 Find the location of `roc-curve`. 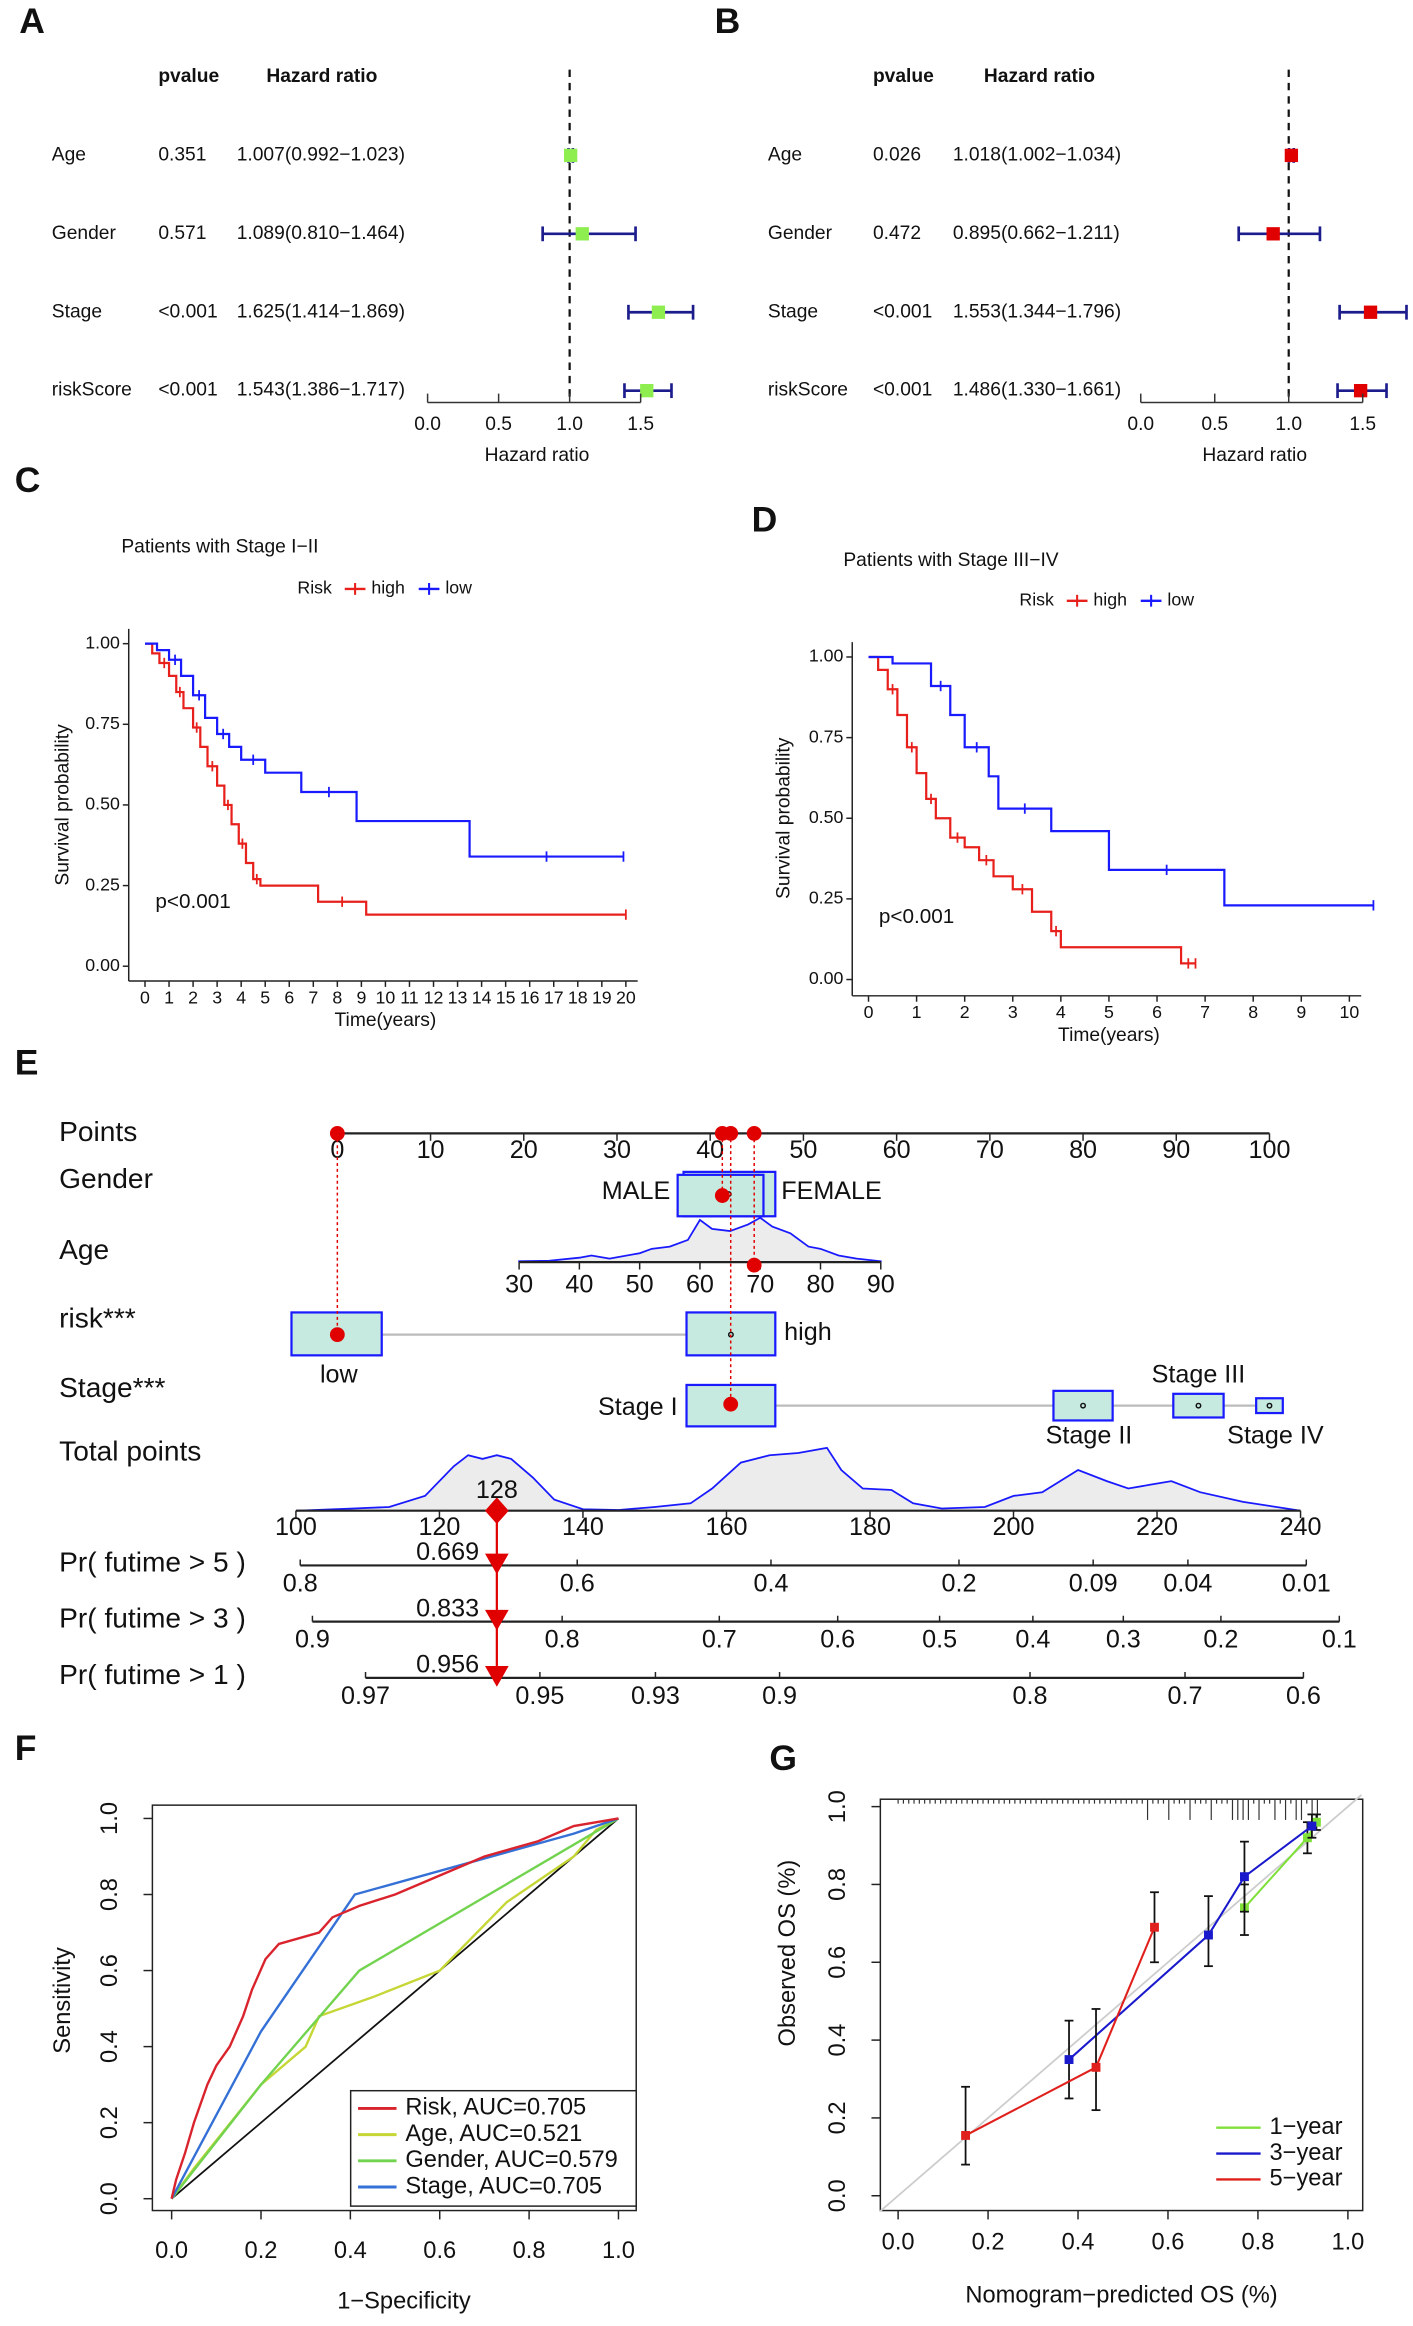

roc-curve is located at coordinates (394, 2008).